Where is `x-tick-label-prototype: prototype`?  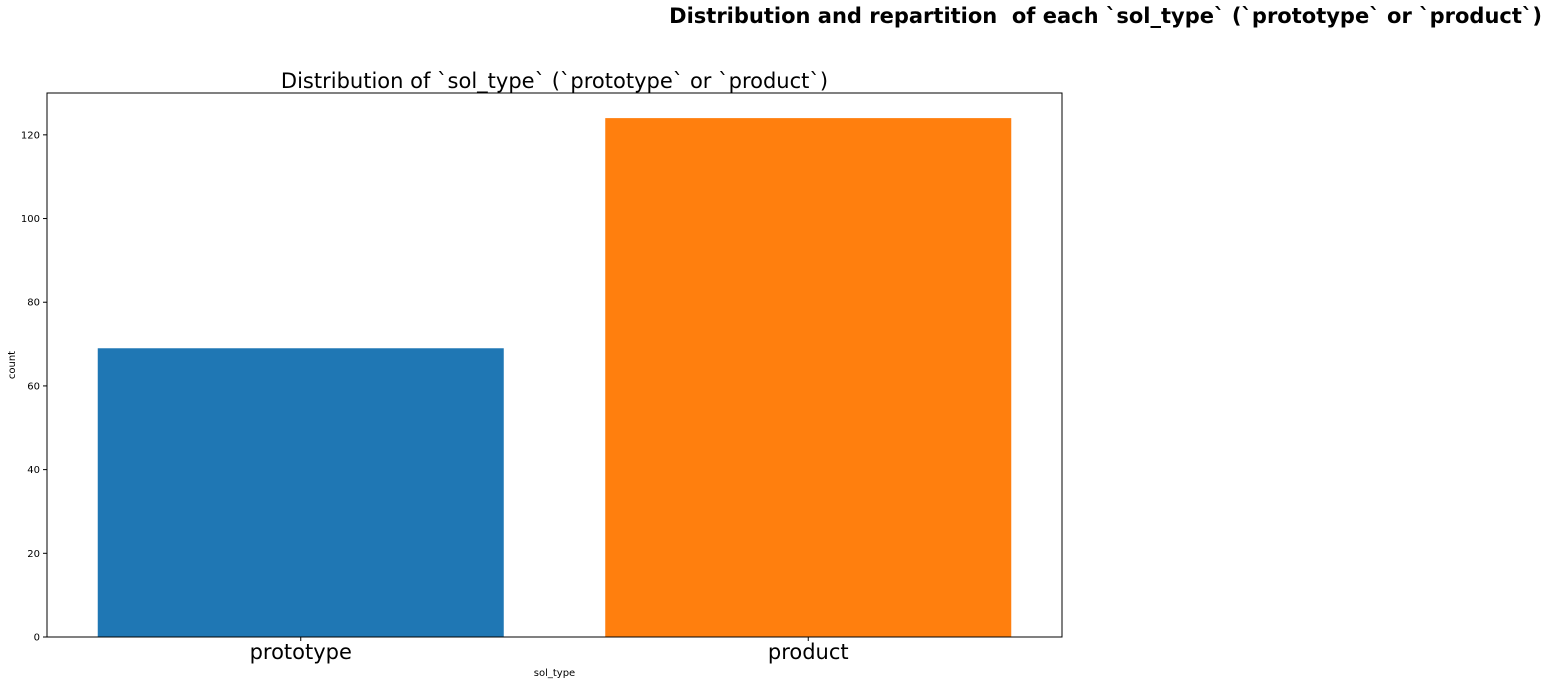
x-tick-label-prototype: prototype is located at coordinates (301, 652).